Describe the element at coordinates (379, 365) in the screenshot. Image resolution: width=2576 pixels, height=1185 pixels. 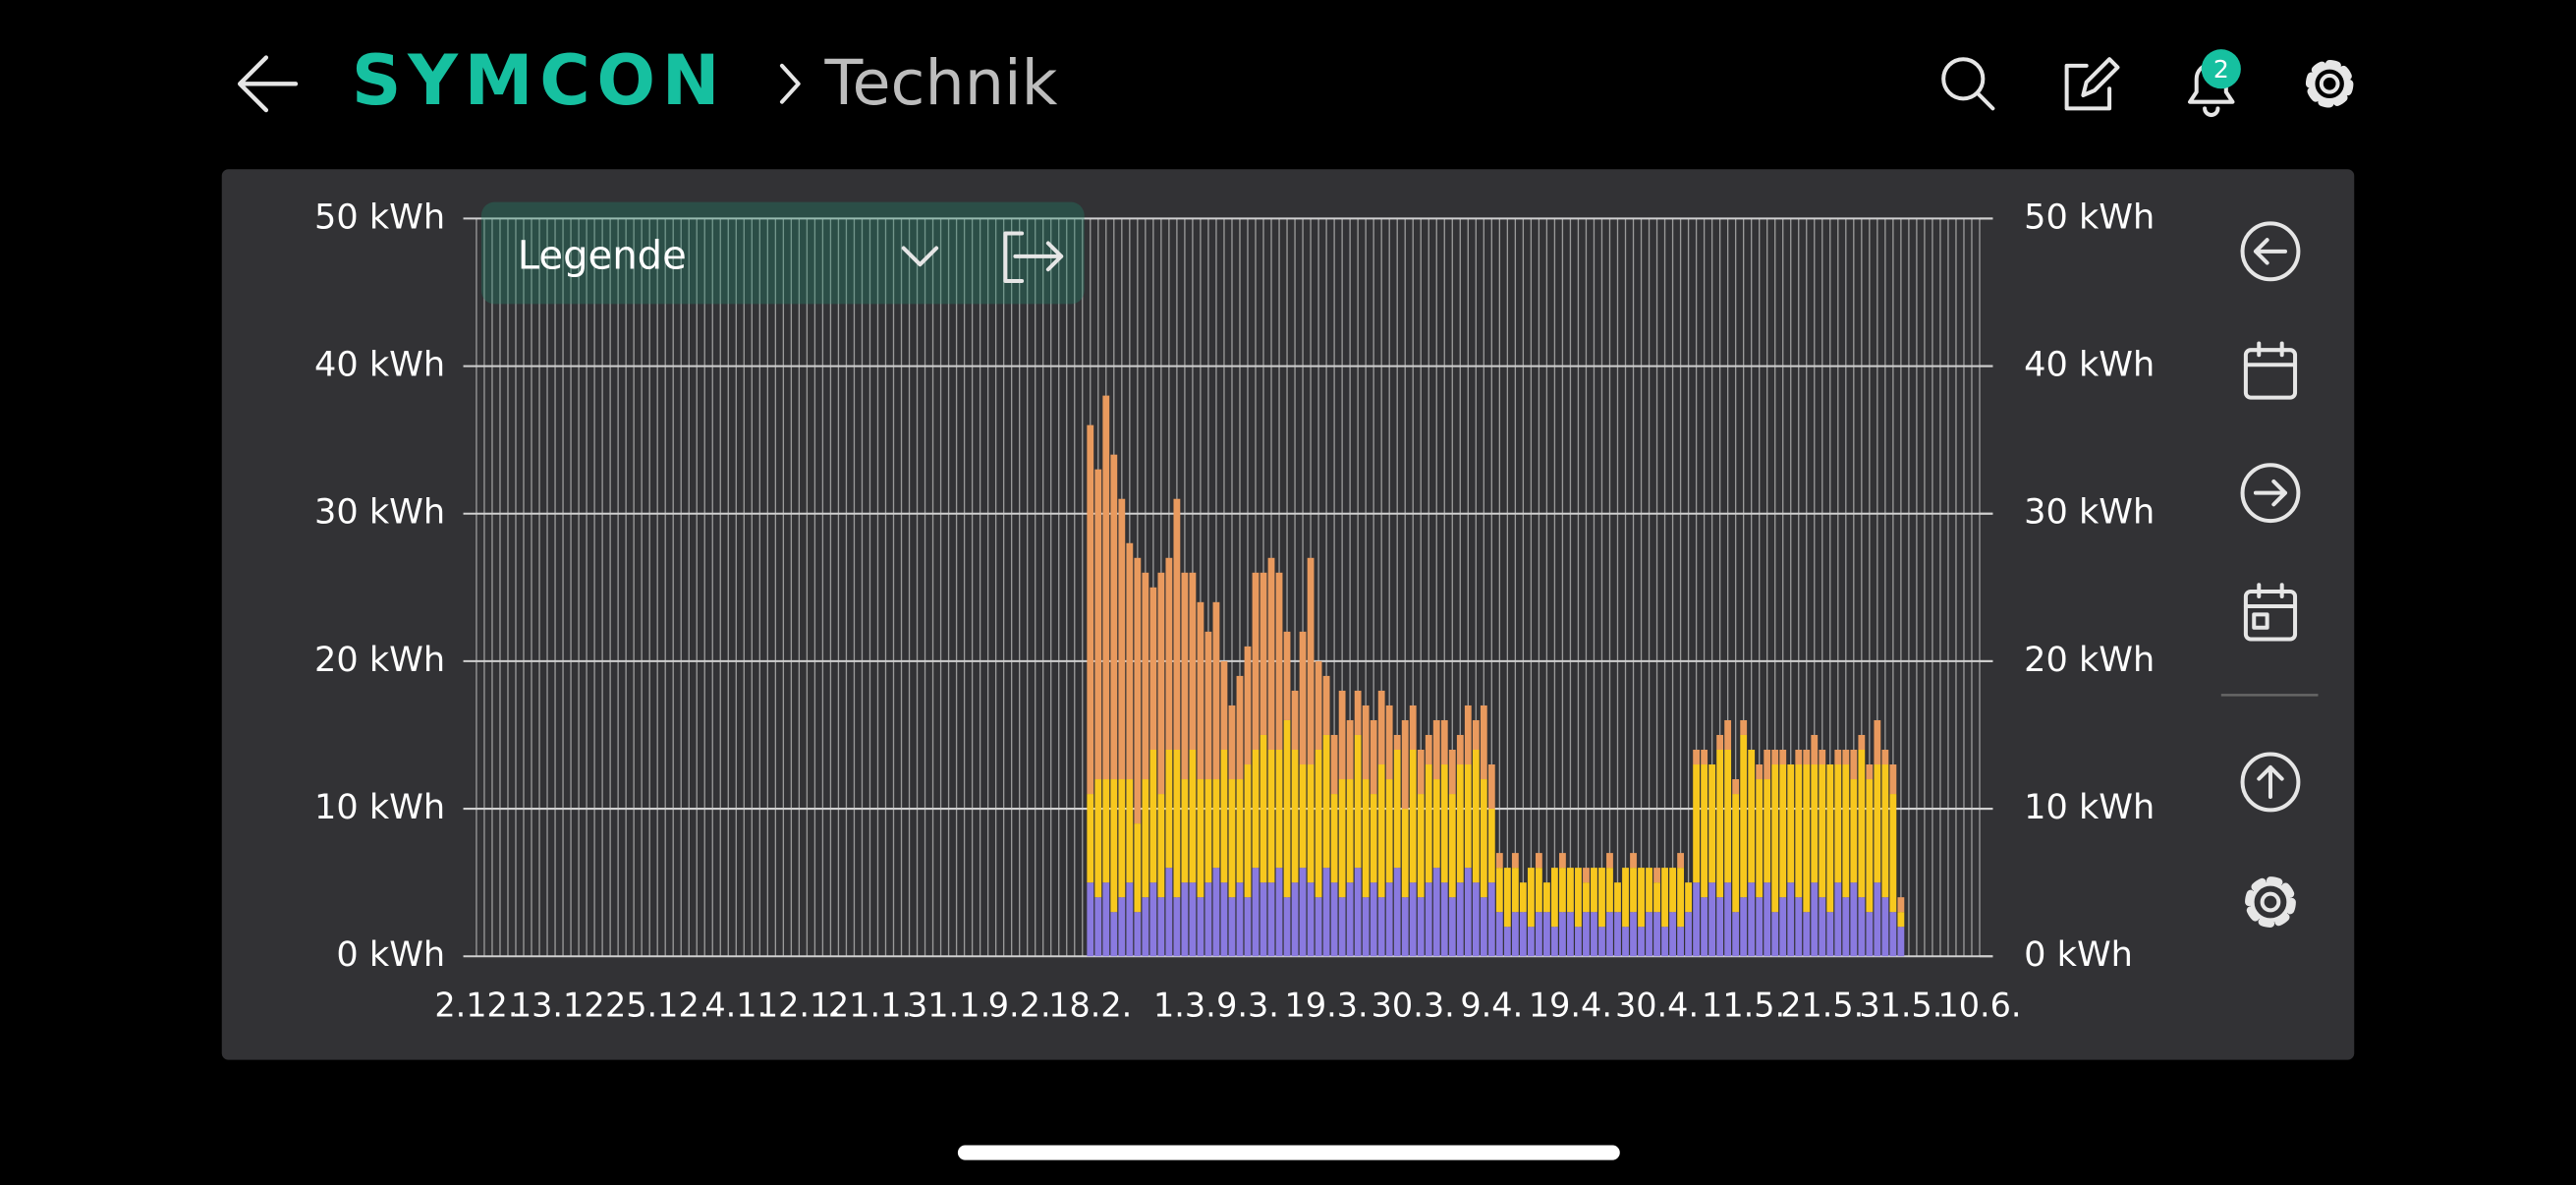
I see `y-tick-label: 40 kWh` at that location.